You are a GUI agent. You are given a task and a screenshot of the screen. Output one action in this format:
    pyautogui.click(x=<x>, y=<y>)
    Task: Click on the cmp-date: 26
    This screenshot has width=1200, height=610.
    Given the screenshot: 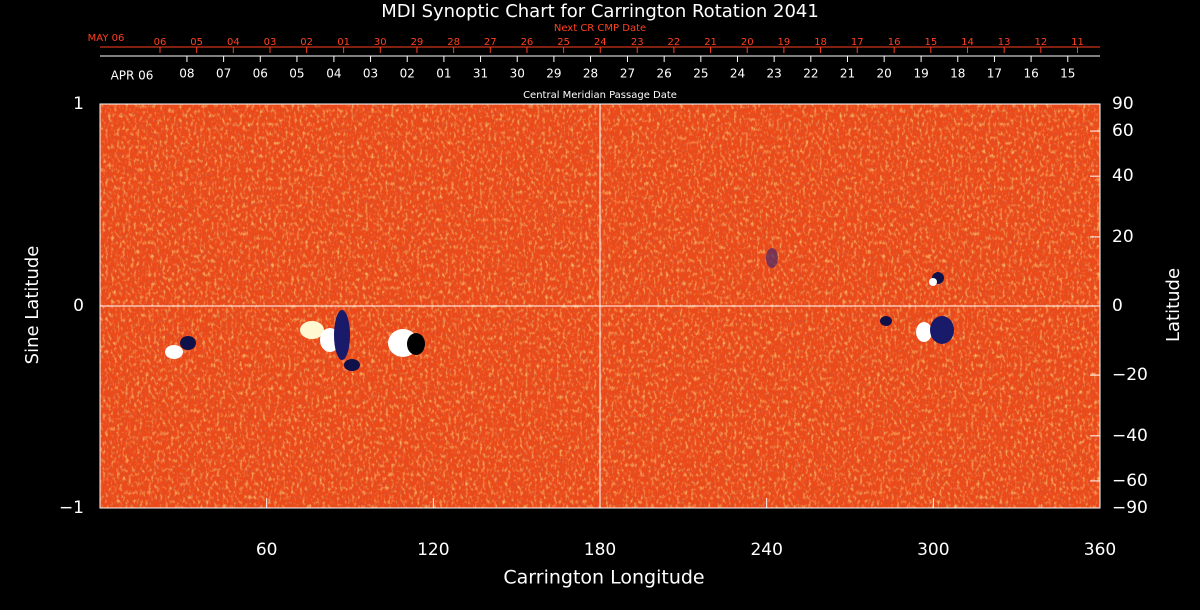 What is the action you would take?
    pyautogui.click(x=664, y=74)
    